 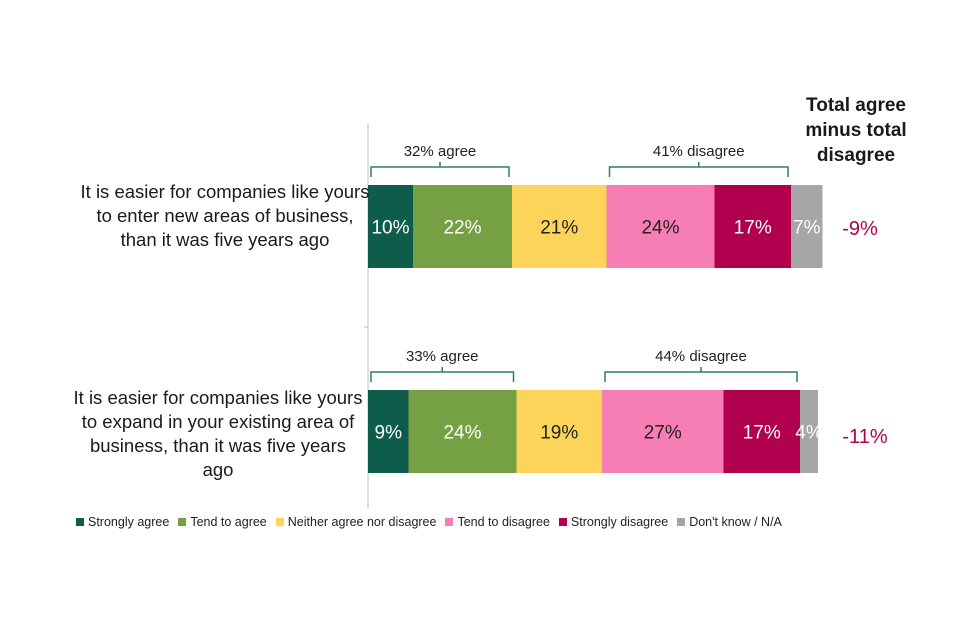 I want to click on data-label: 21%, so click(x=559, y=228).